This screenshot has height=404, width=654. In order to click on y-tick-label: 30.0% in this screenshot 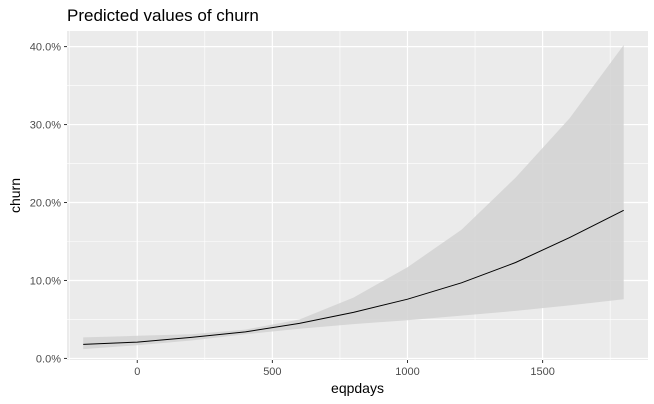, I will do `click(45, 126)`.